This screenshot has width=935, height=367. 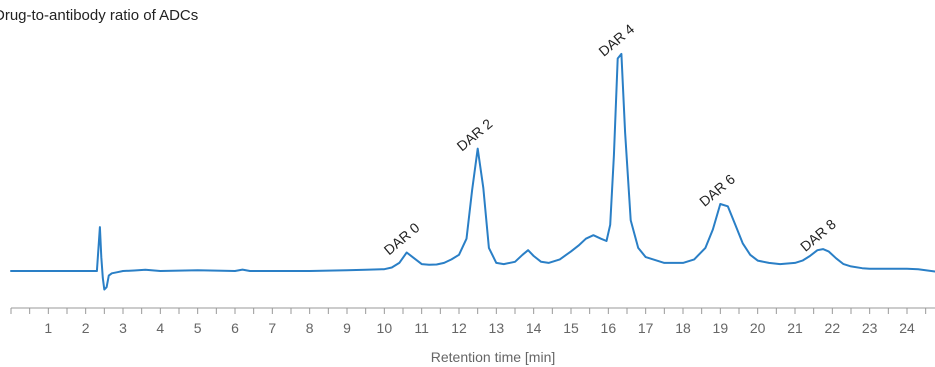 I want to click on x-axis-title: Retention time [min], so click(x=493, y=357).